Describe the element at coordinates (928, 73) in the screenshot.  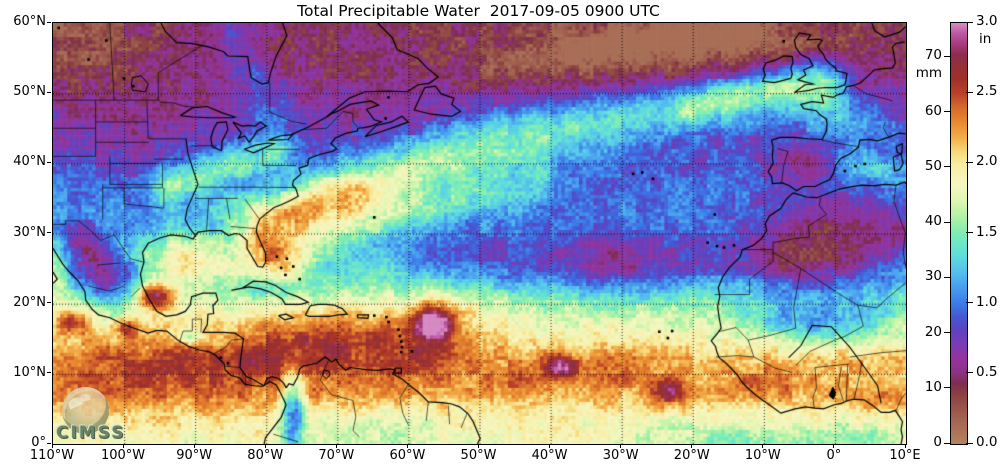
I see `colorbar-unit-mm: mm` at that location.